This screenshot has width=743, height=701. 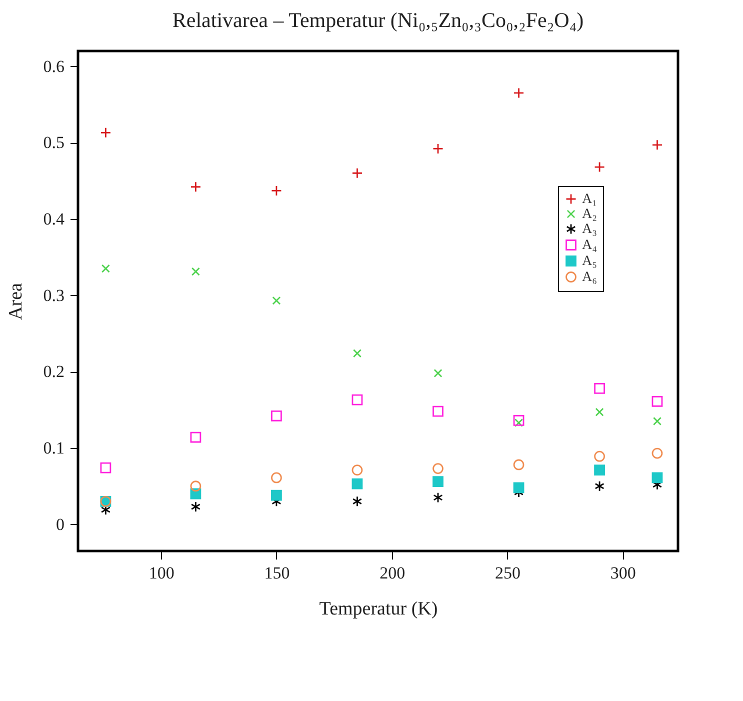 What do you see at coordinates (54, 218) in the screenshot?
I see `y-tick-label: 0.4` at bounding box center [54, 218].